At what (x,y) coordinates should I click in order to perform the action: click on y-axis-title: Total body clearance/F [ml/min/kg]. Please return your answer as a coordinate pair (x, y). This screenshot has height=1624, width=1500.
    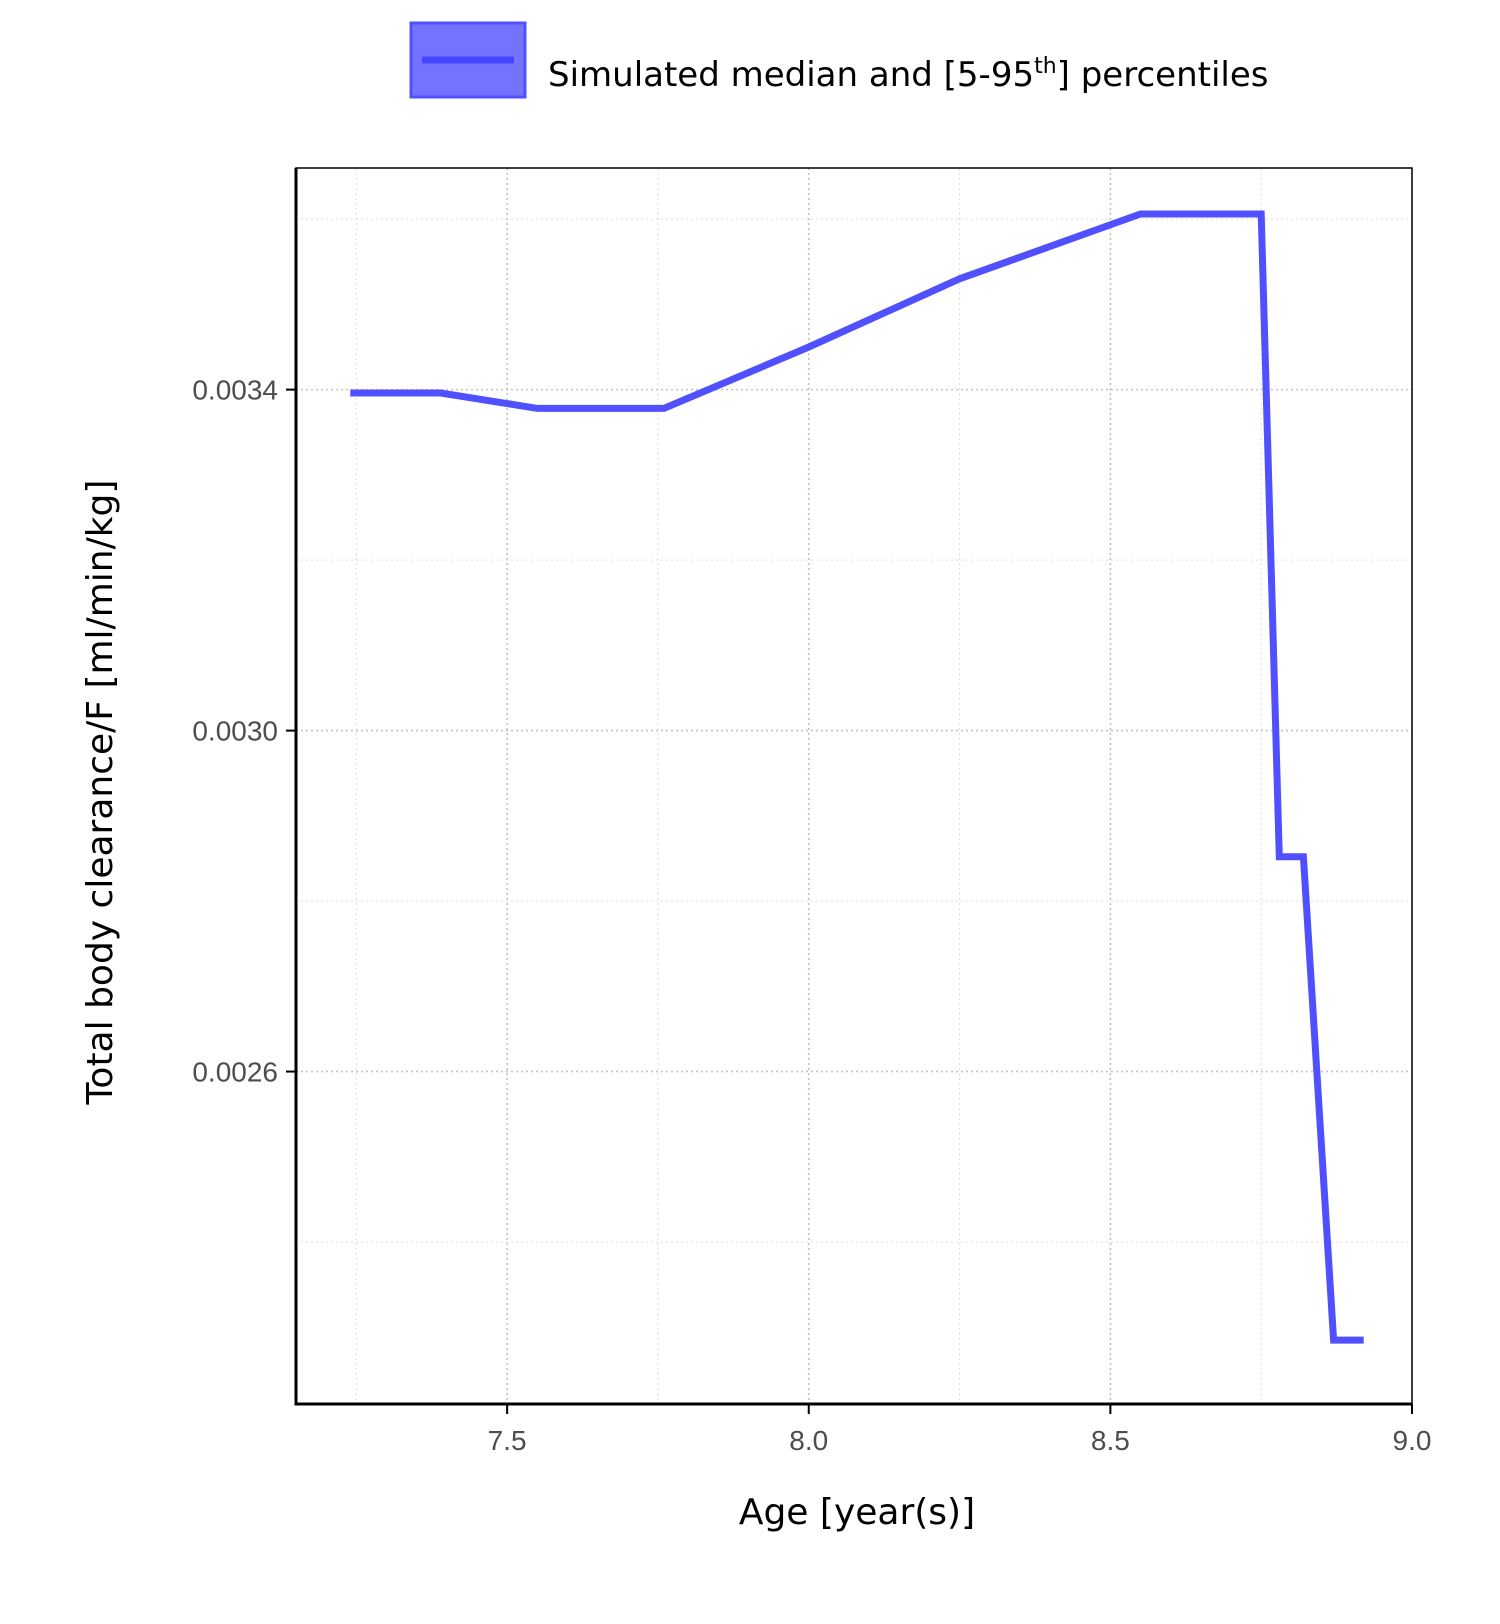
    Looking at the image, I should click on (100, 793).